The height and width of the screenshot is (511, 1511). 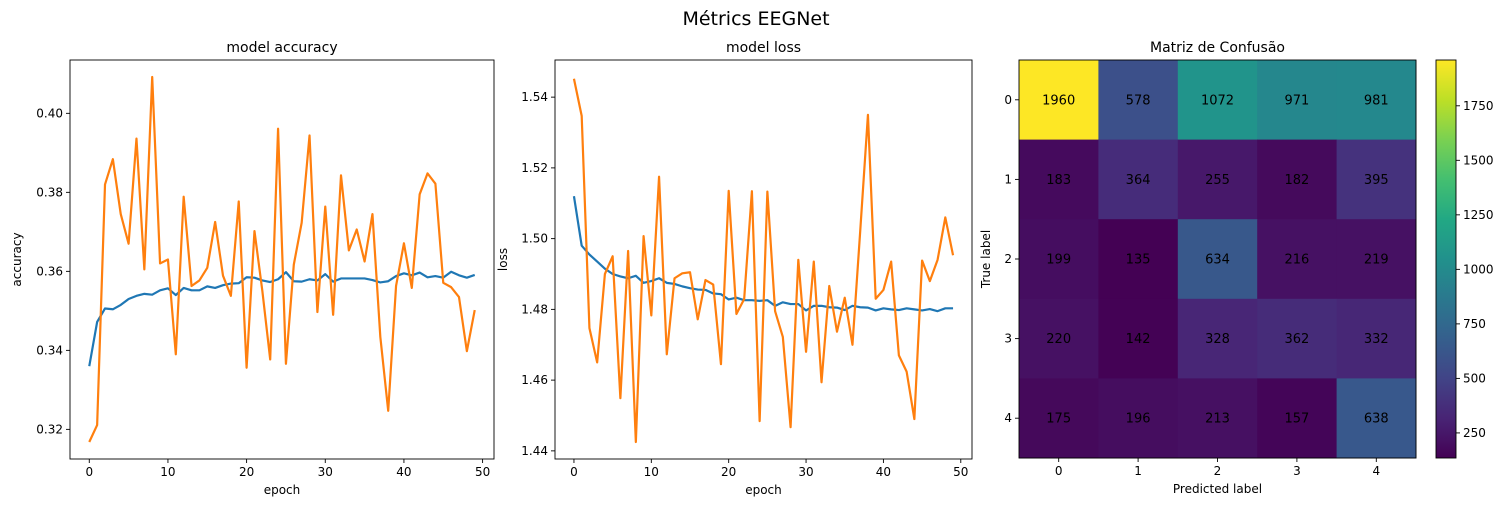 What do you see at coordinates (1008, 259) in the screenshot?
I see `y-tick-label: 2` at bounding box center [1008, 259].